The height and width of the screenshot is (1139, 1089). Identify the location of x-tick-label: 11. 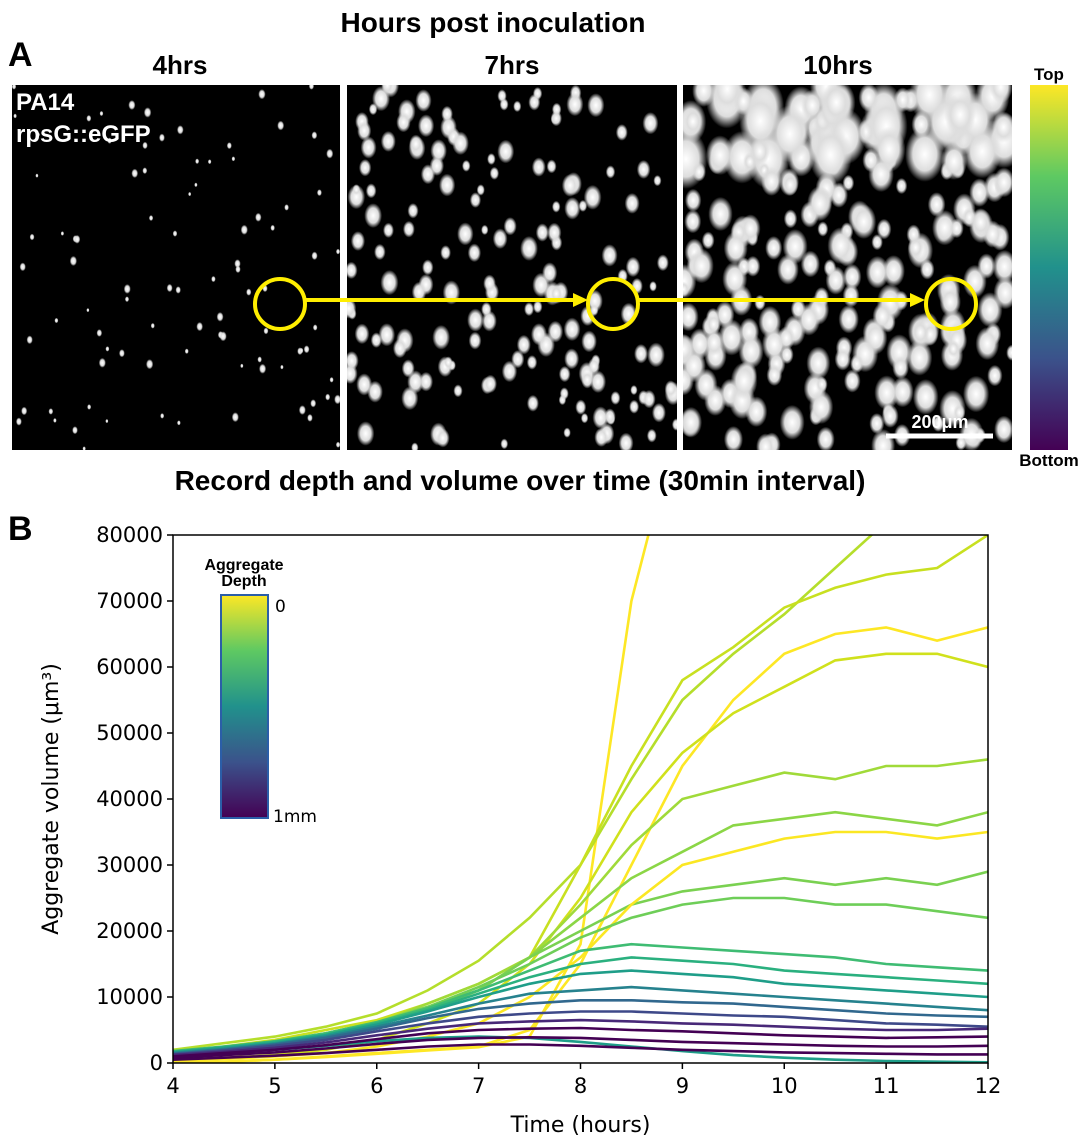
(886, 1086).